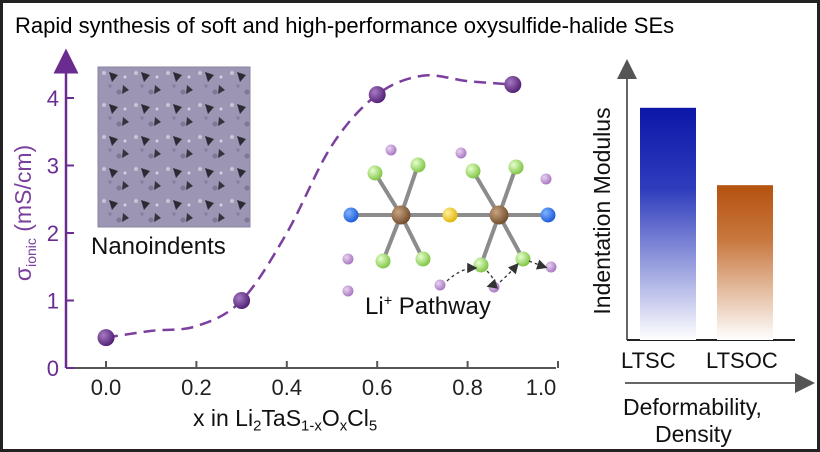 This screenshot has height=452, width=820. What do you see at coordinates (325, 380) in the screenshot?
I see `x-ticks: 0.0 0.2 0.4 0.6 0.8 1.0` at bounding box center [325, 380].